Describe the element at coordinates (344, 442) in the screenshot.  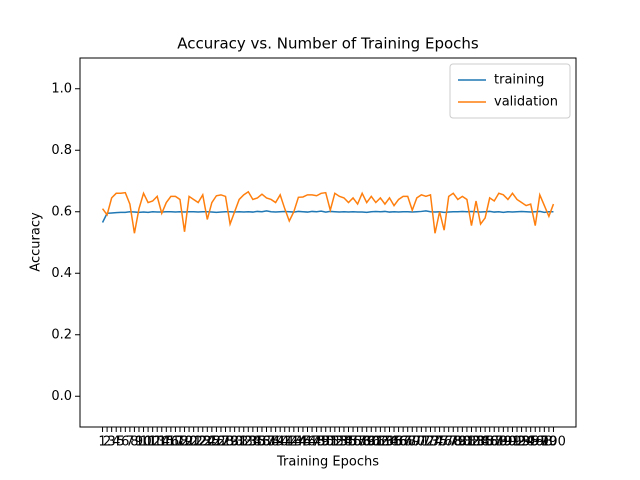
I see `x-tick-label: 54` at that location.